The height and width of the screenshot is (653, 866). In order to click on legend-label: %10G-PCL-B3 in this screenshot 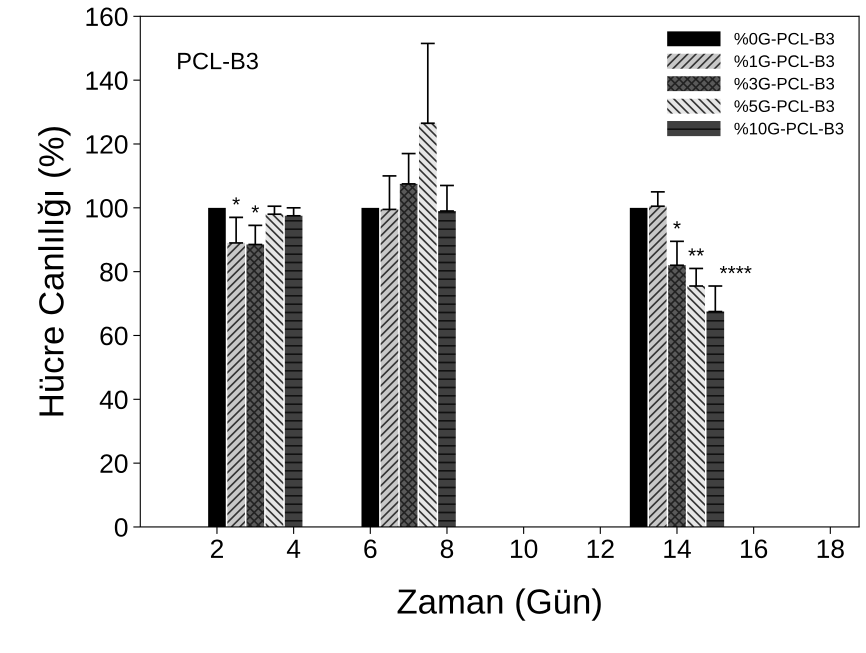, I will do `click(789, 128)`.